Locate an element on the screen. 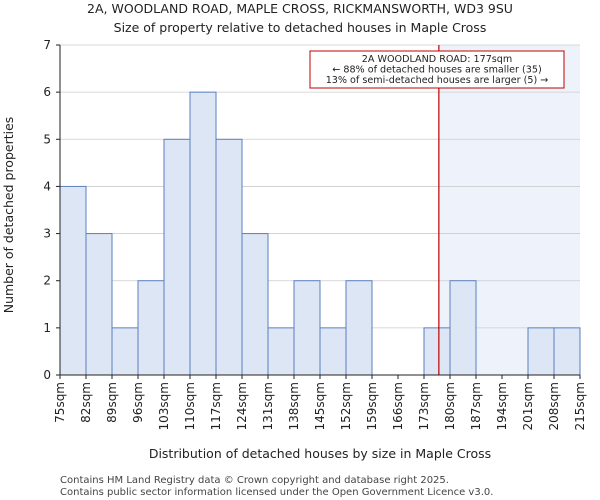 The height and width of the screenshot is (500, 600). x-tick-label: 194sqm is located at coordinates (502, 406).